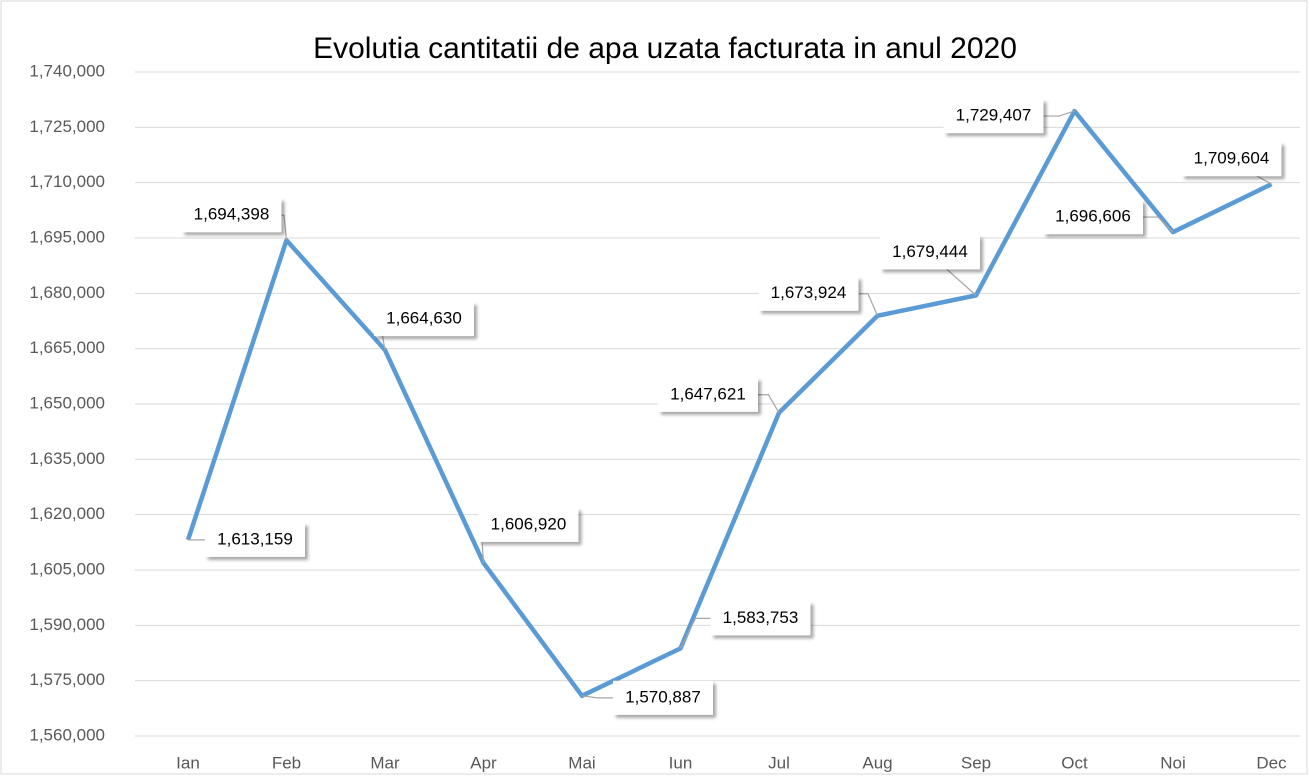  Describe the element at coordinates (67, 70) in the screenshot. I see `y-tick-label: 1,740,000` at that location.